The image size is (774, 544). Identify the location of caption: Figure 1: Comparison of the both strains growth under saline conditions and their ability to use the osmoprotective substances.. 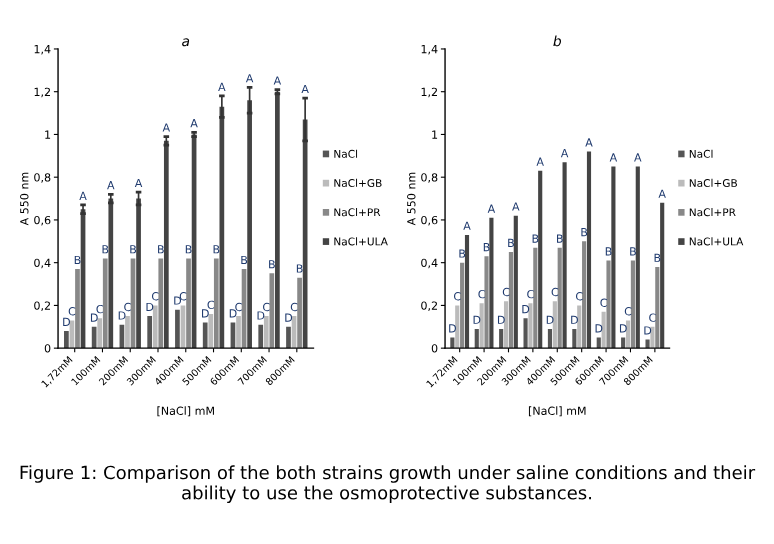
(388, 484).